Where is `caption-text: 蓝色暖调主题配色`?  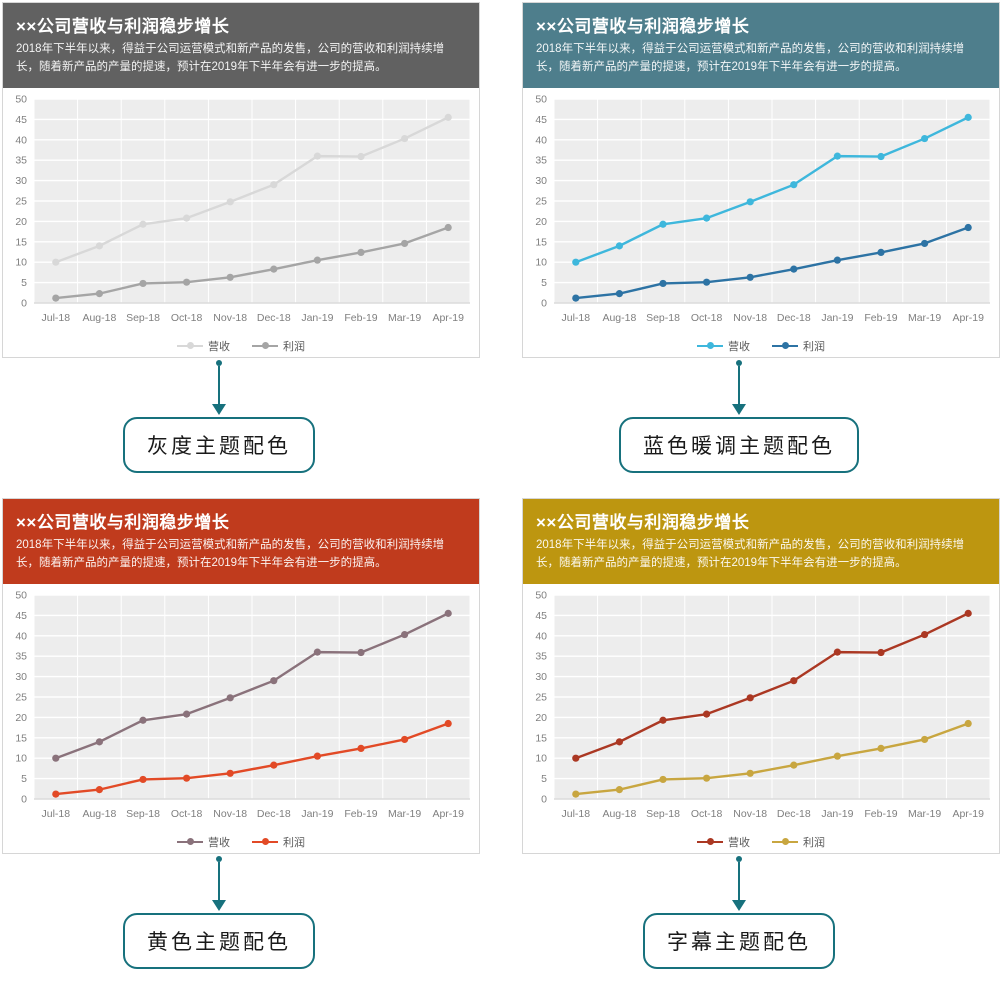
caption-text: 蓝色暖调主题配色 is located at coordinates (739, 446).